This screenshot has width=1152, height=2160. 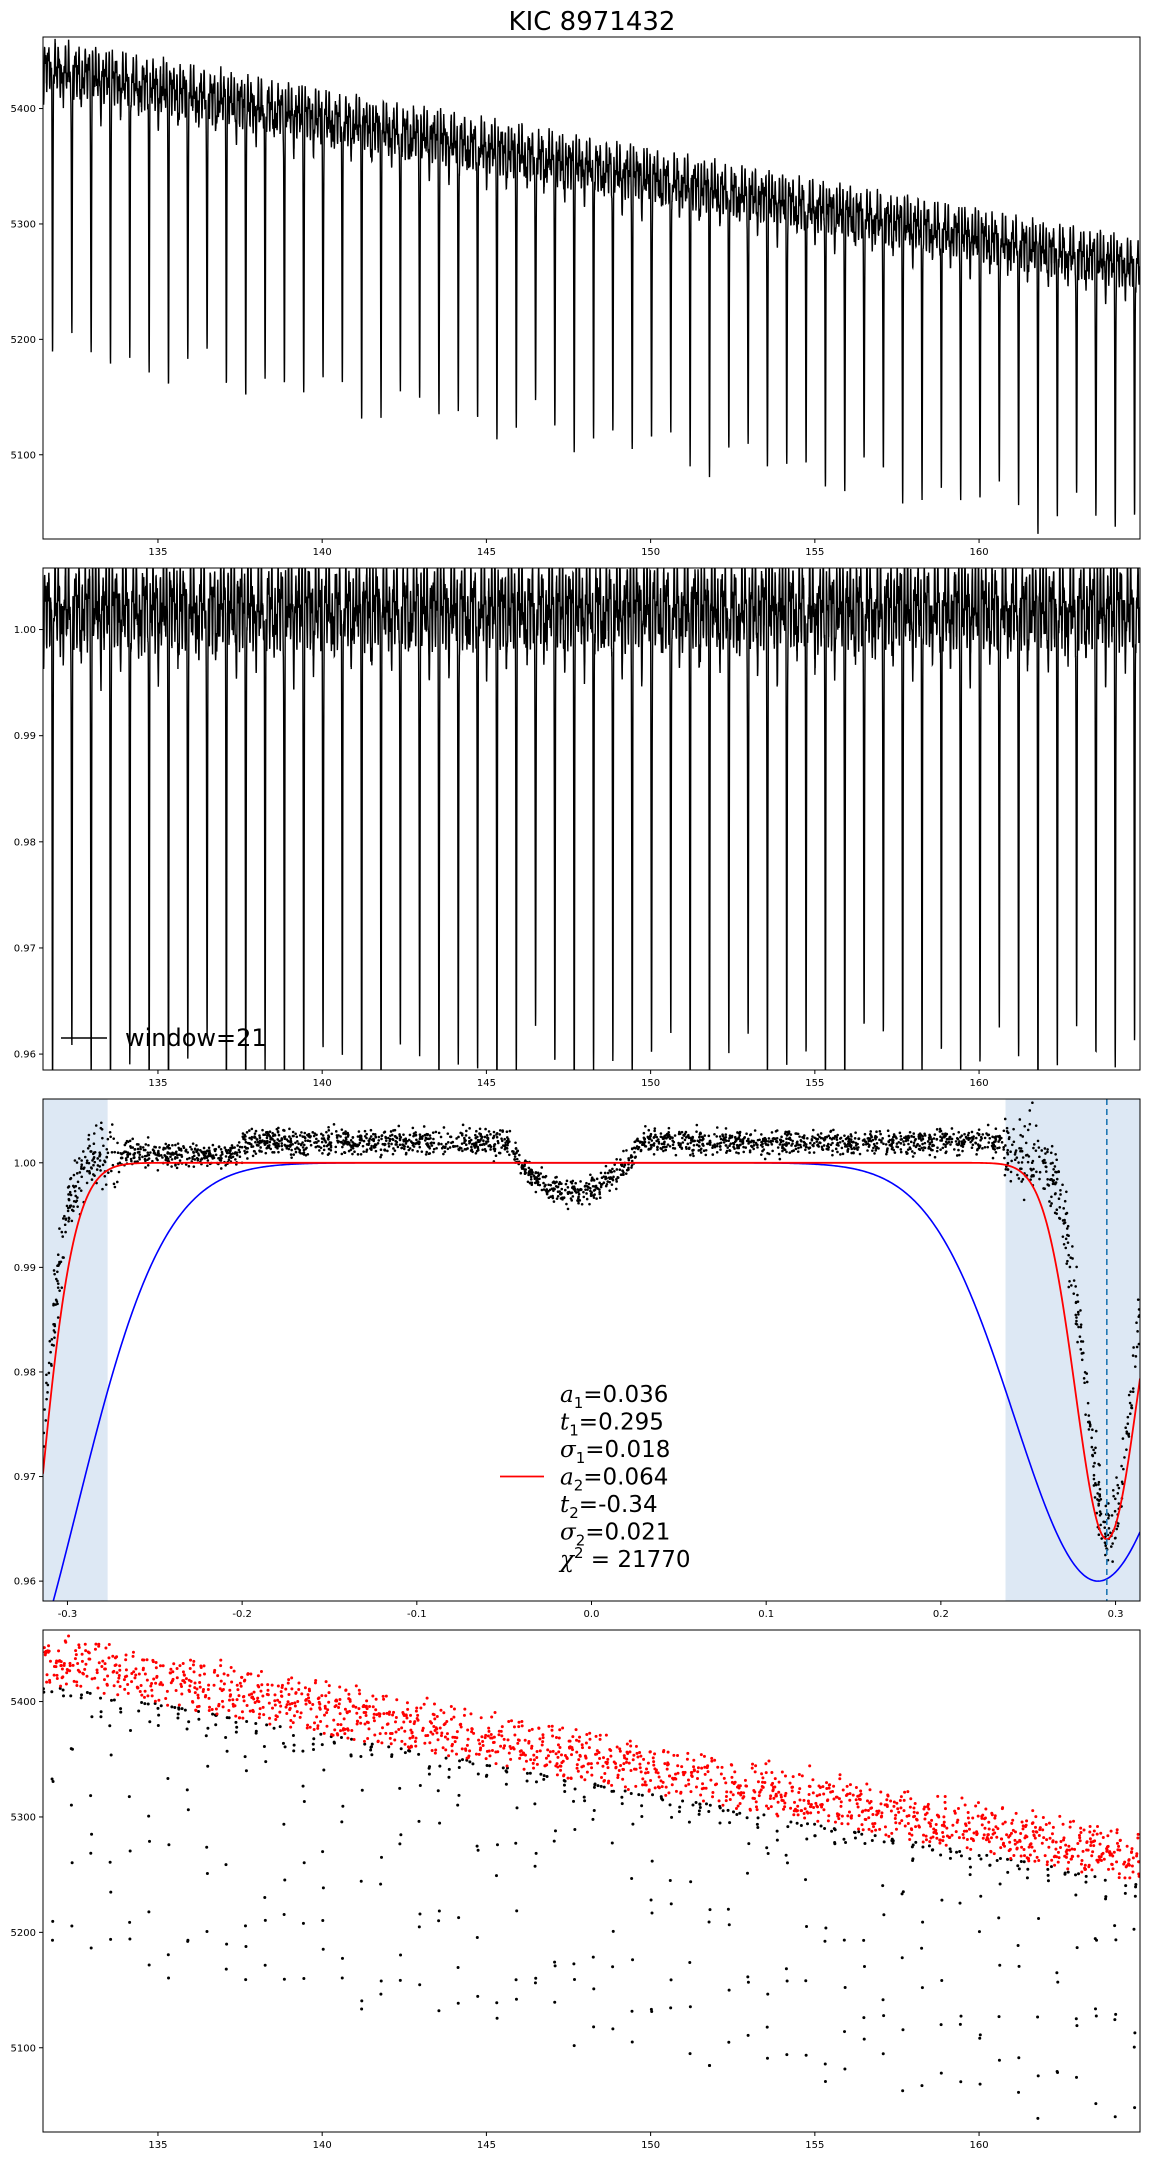 I want to click on x-tick-label: 135, so click(x=157, y=1083).